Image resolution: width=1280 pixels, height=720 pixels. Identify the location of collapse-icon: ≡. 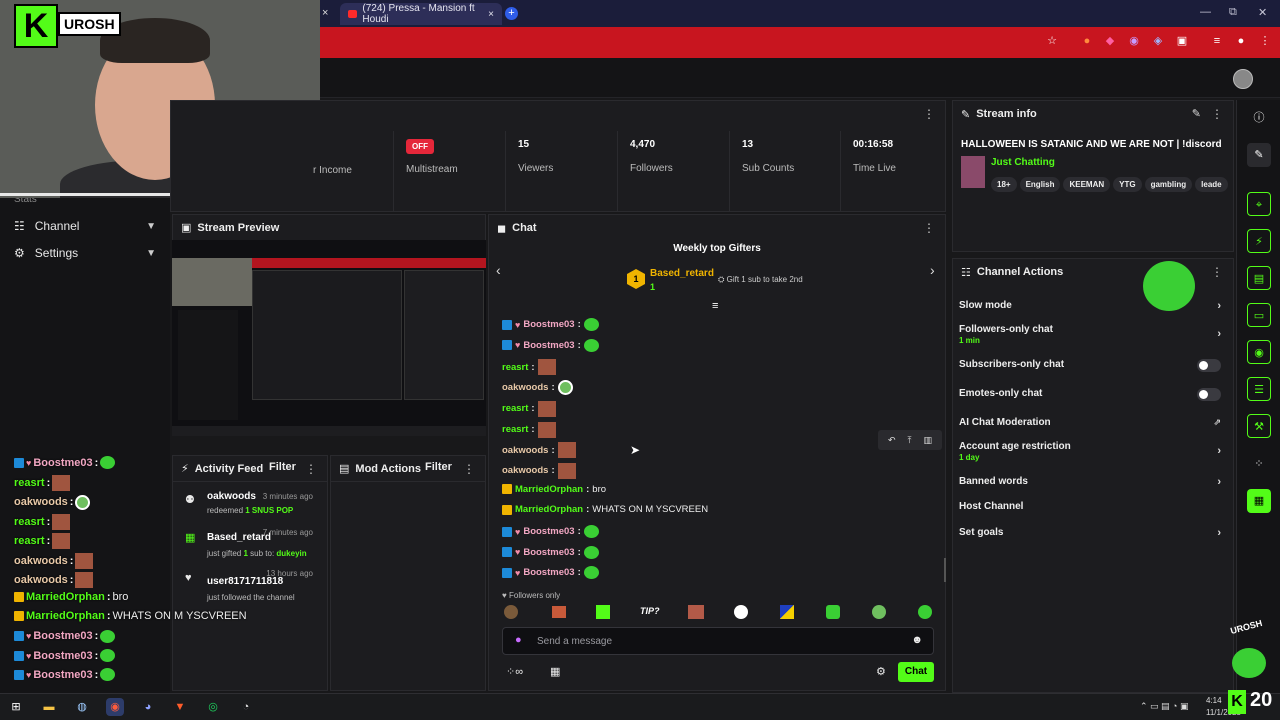
(715, 306).